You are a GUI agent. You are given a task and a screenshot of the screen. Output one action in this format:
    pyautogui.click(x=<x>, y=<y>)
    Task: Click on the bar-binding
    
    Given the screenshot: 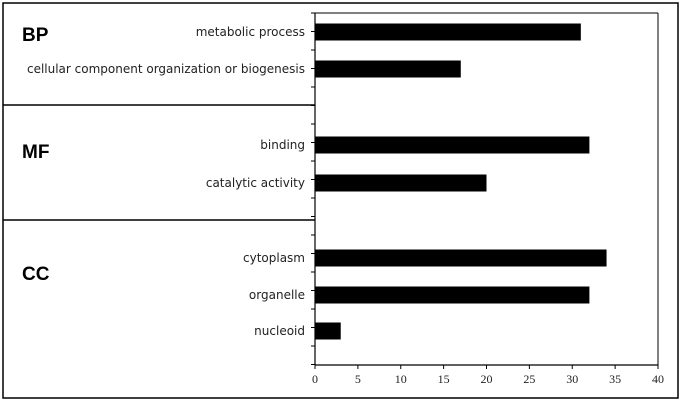 What is the action you would take?
    pyautogui.click(x=452, y=145)
    